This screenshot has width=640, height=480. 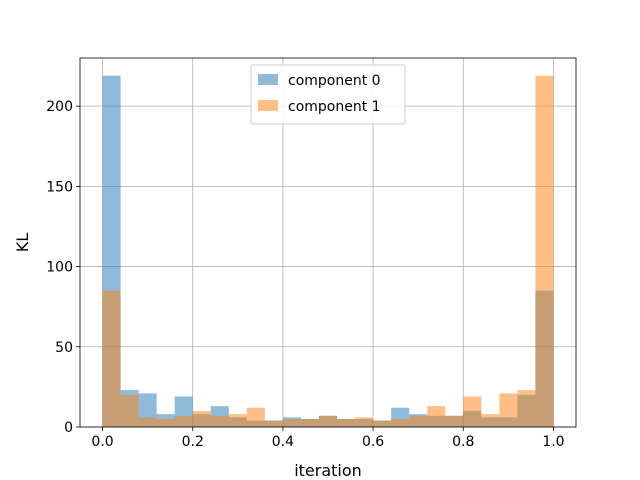 I want to click on x-tick-label: 0.8, so click(x=463, y=442).